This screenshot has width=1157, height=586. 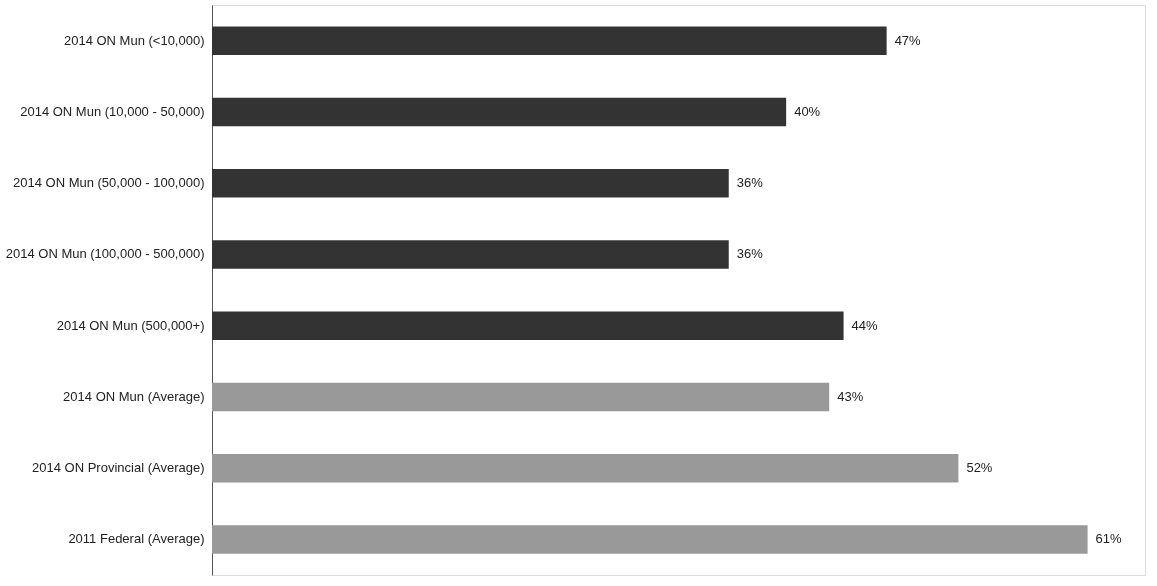 I want to click on y-tick-label: 2014 ON Mun (50,000 - 100,000), so click(x=108, y=183).